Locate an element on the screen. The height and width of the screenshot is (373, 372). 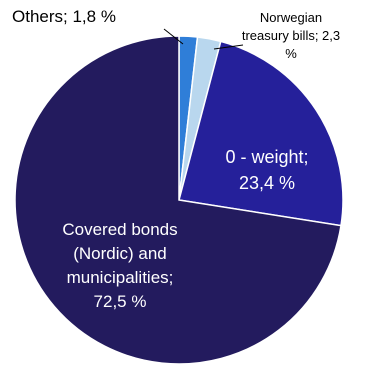
slice-label-line: % is located at coordinates (291, 53).